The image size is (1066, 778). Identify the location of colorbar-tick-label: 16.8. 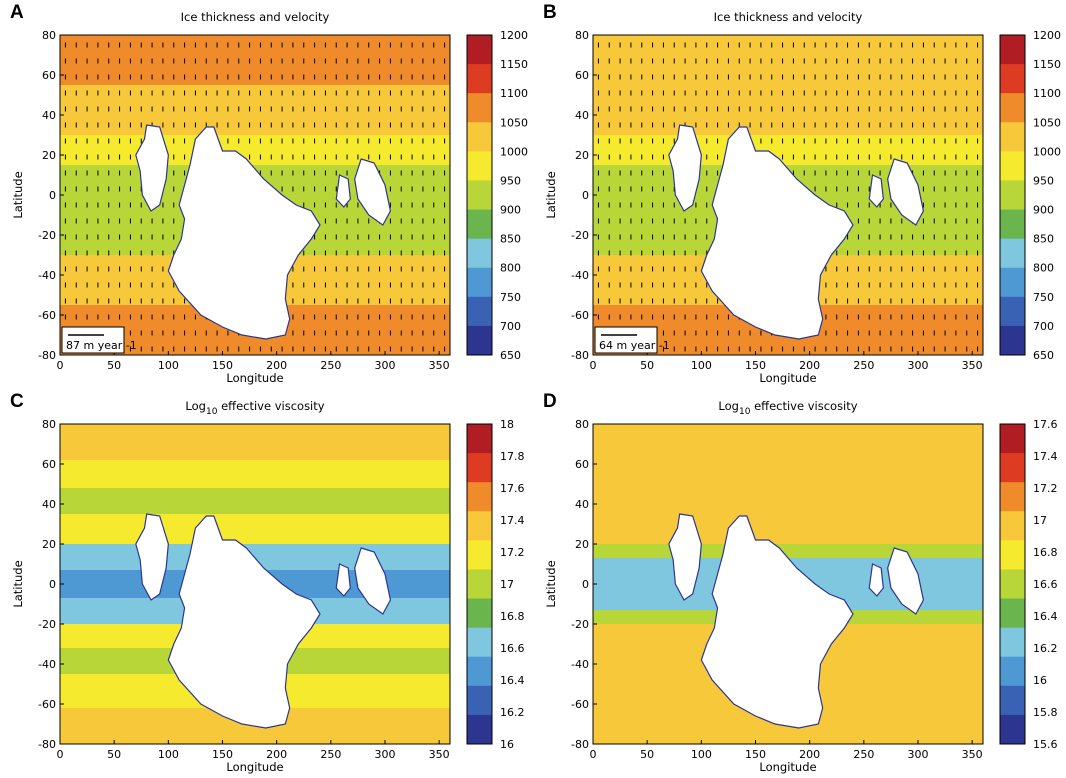
(1045, 552).